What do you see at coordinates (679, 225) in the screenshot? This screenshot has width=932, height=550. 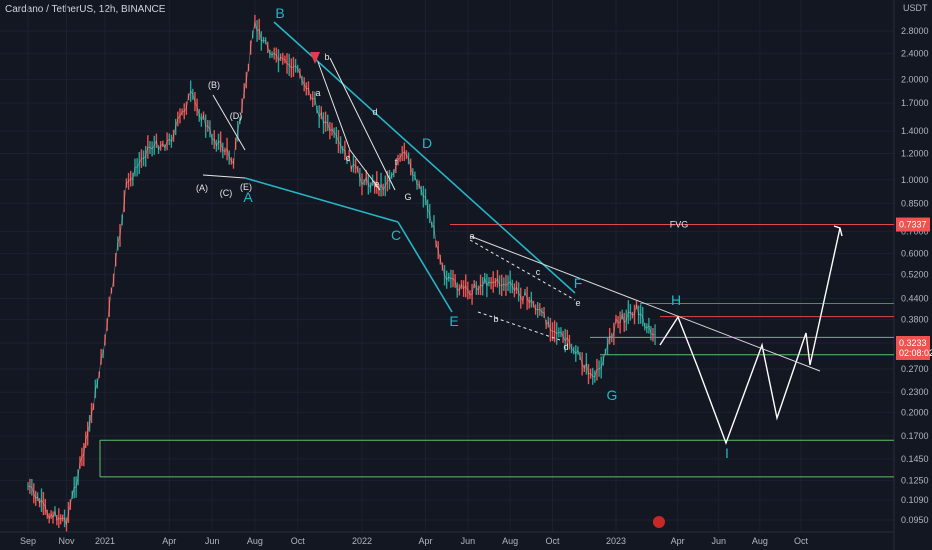 I see `fvg-label: FVG` at bounding box center [679, 225].